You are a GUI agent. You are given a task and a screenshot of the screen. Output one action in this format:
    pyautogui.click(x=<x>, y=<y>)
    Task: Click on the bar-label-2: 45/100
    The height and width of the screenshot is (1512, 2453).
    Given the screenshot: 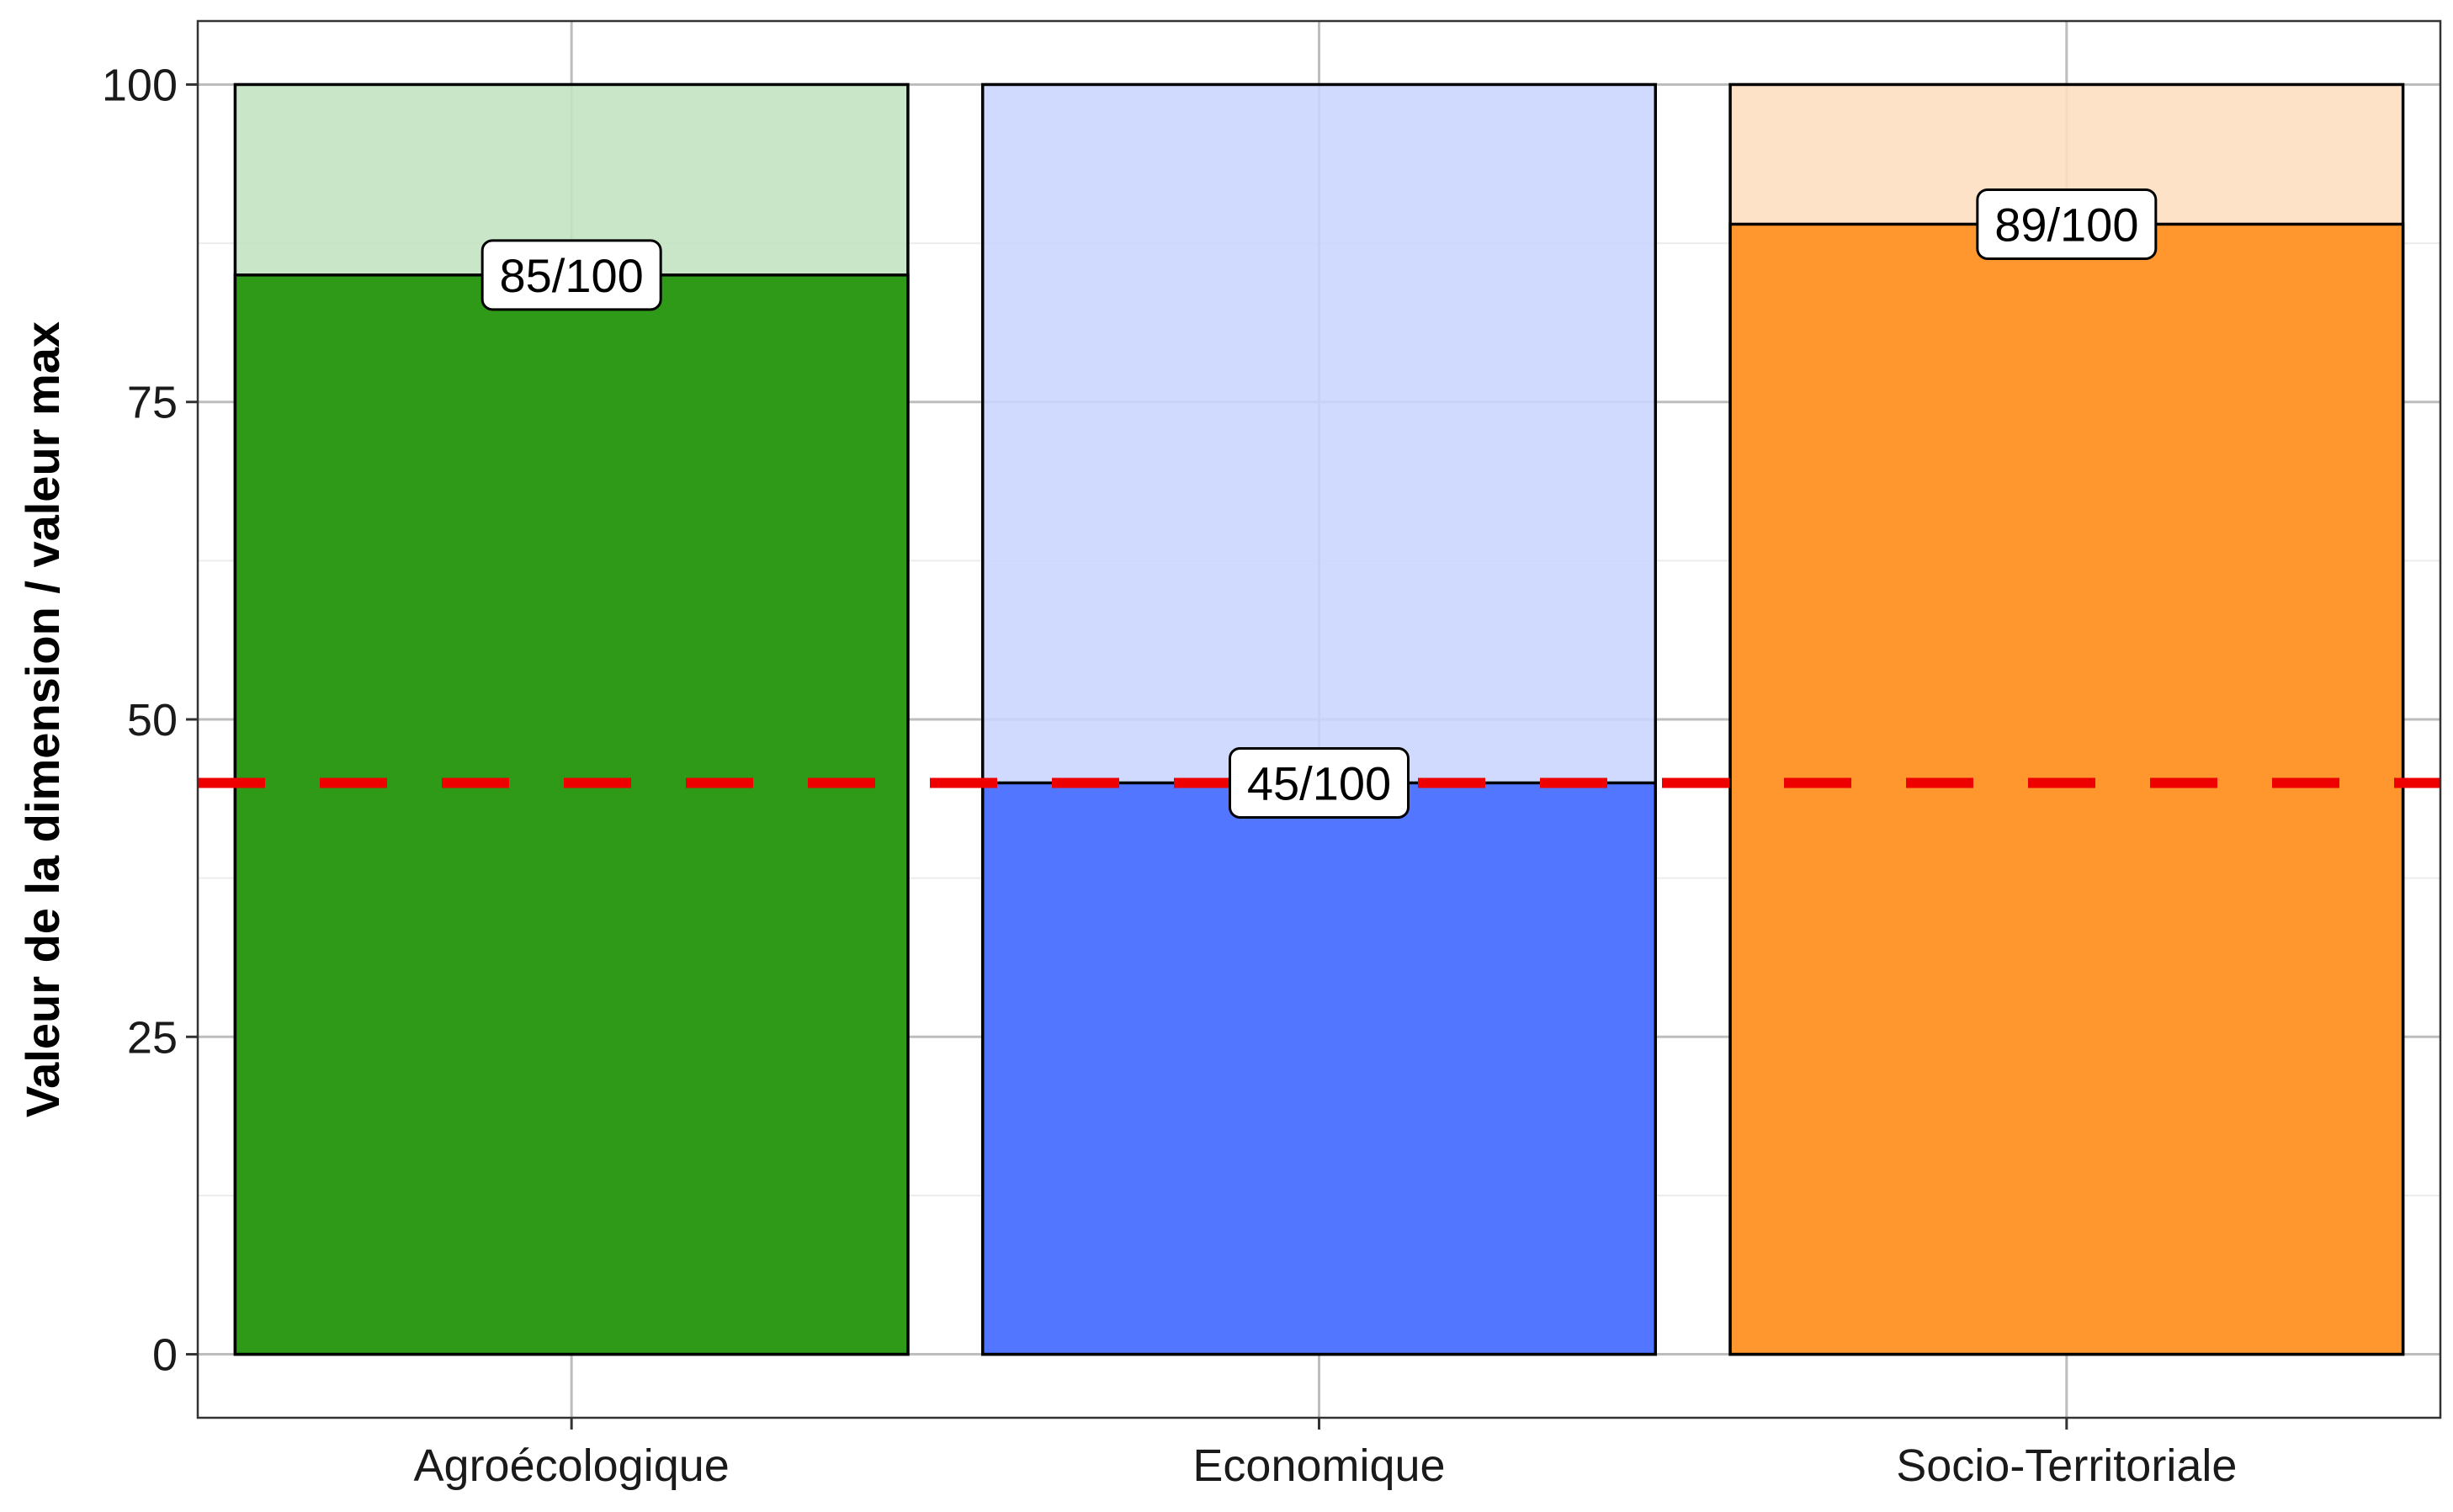 What is the action you would take?
    pyautogui.click(x=1320, y=782)
    